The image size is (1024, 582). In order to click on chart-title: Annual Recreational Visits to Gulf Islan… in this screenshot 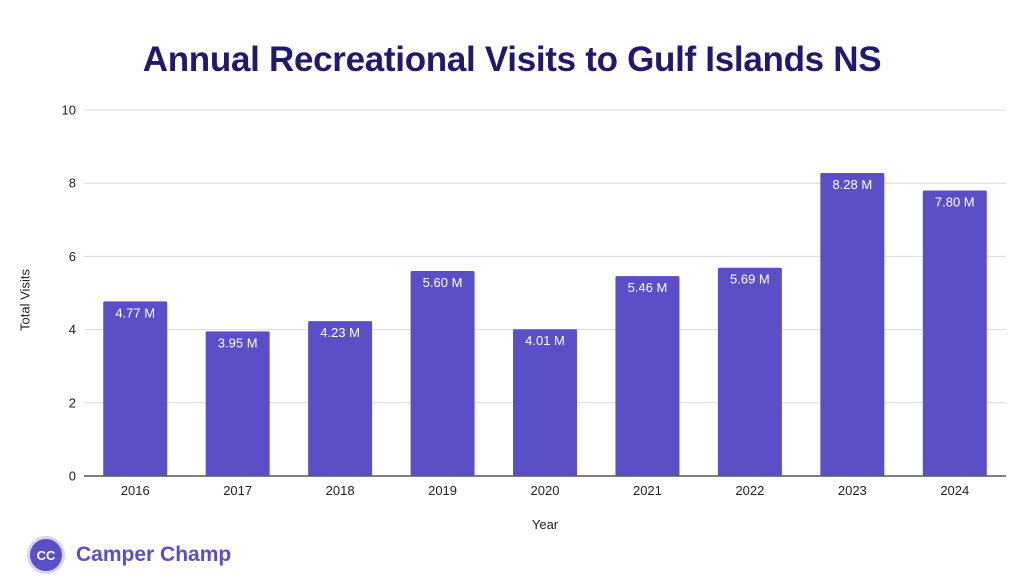, I will do `click(512, 59)`.